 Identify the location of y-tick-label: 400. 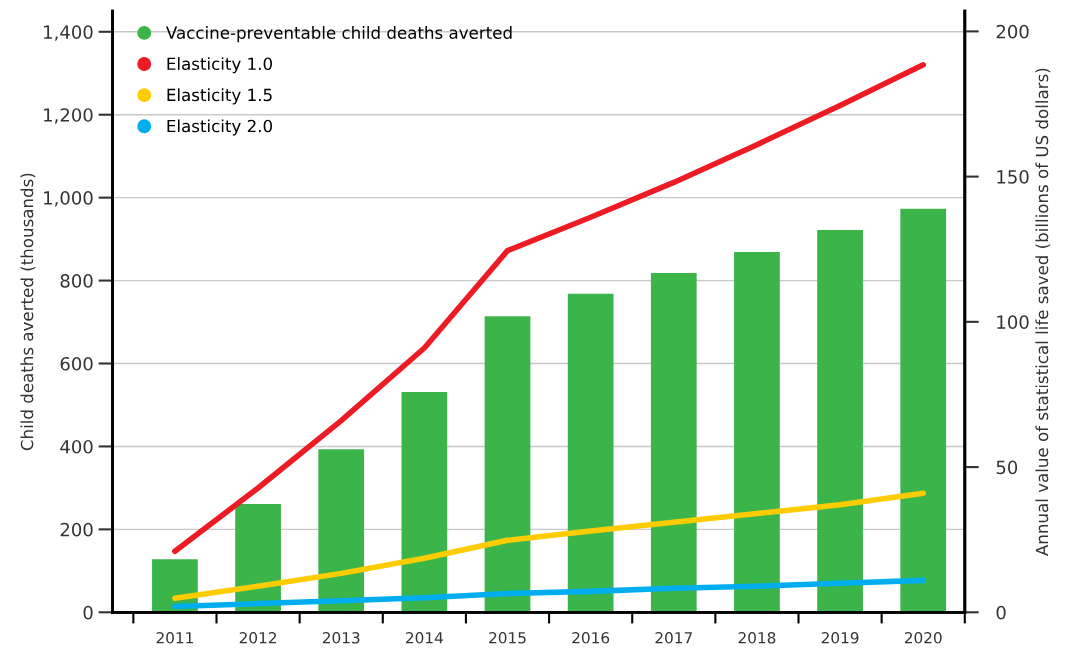
(76, 446).